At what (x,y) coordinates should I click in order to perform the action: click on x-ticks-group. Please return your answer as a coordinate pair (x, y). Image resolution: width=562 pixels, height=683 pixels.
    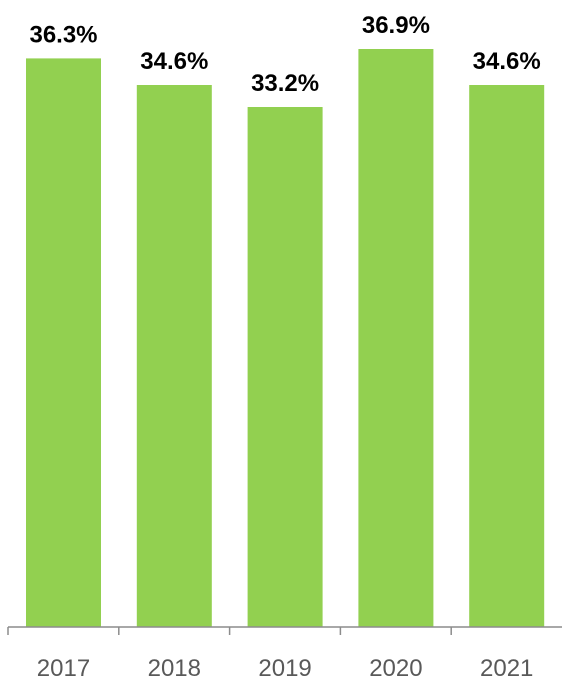
    Looking at the image, I should click on (229, 631).